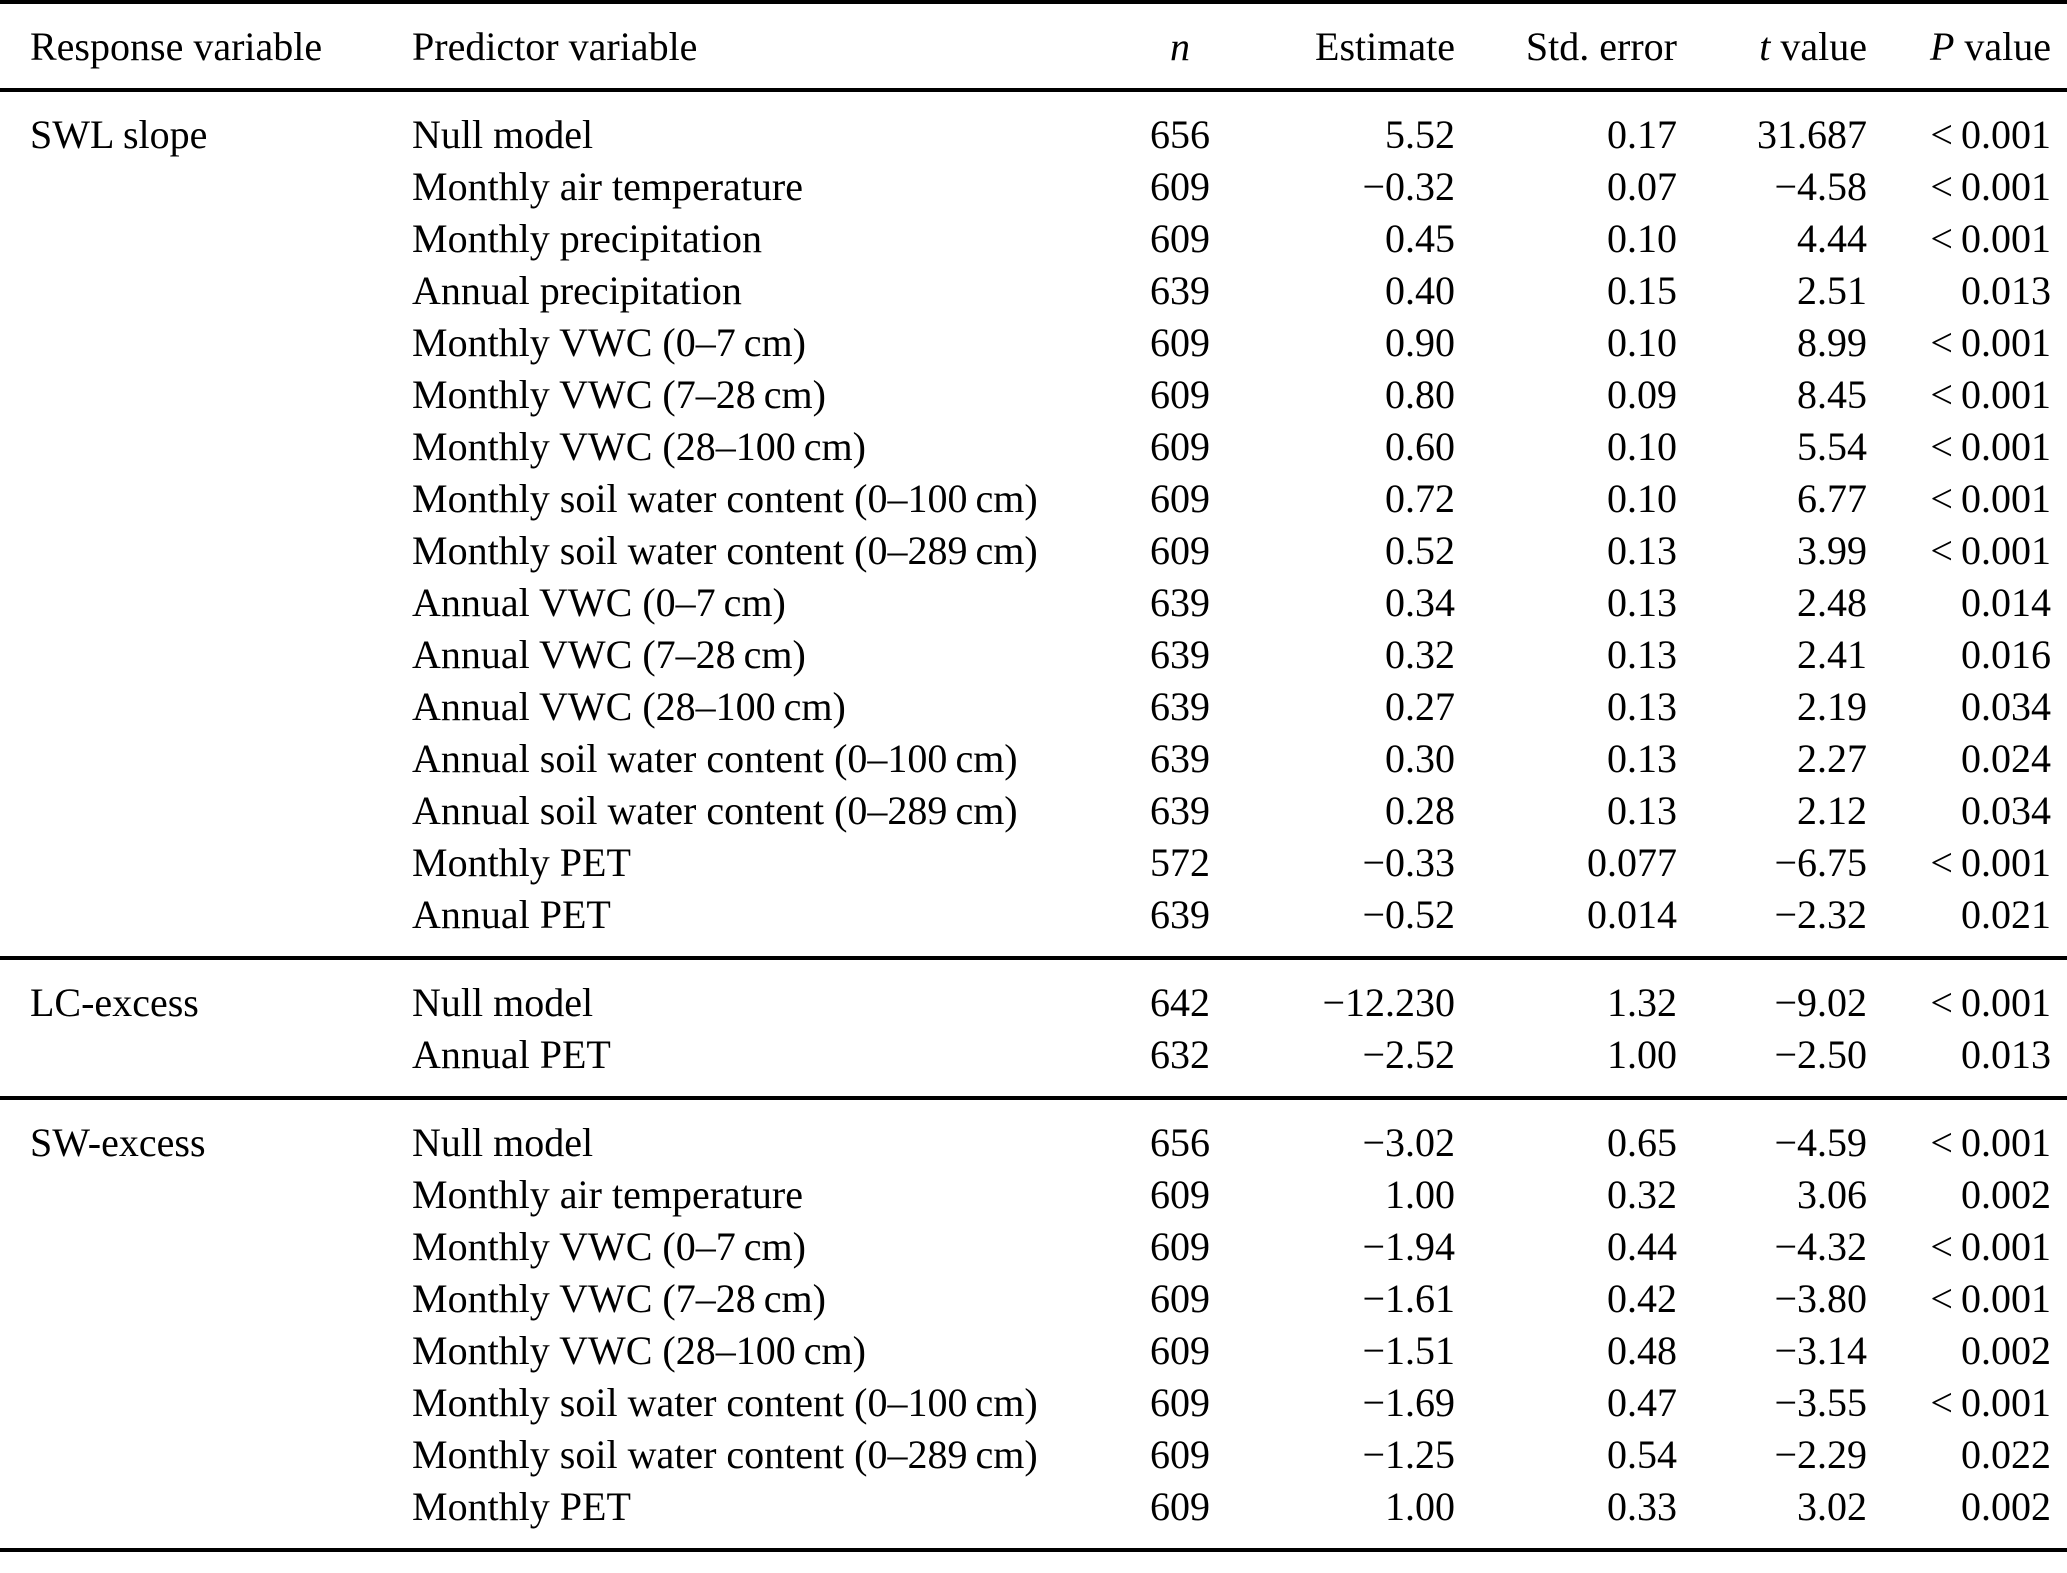  I want to click on column-header-std-error: Std. error, so click(1601, 46).